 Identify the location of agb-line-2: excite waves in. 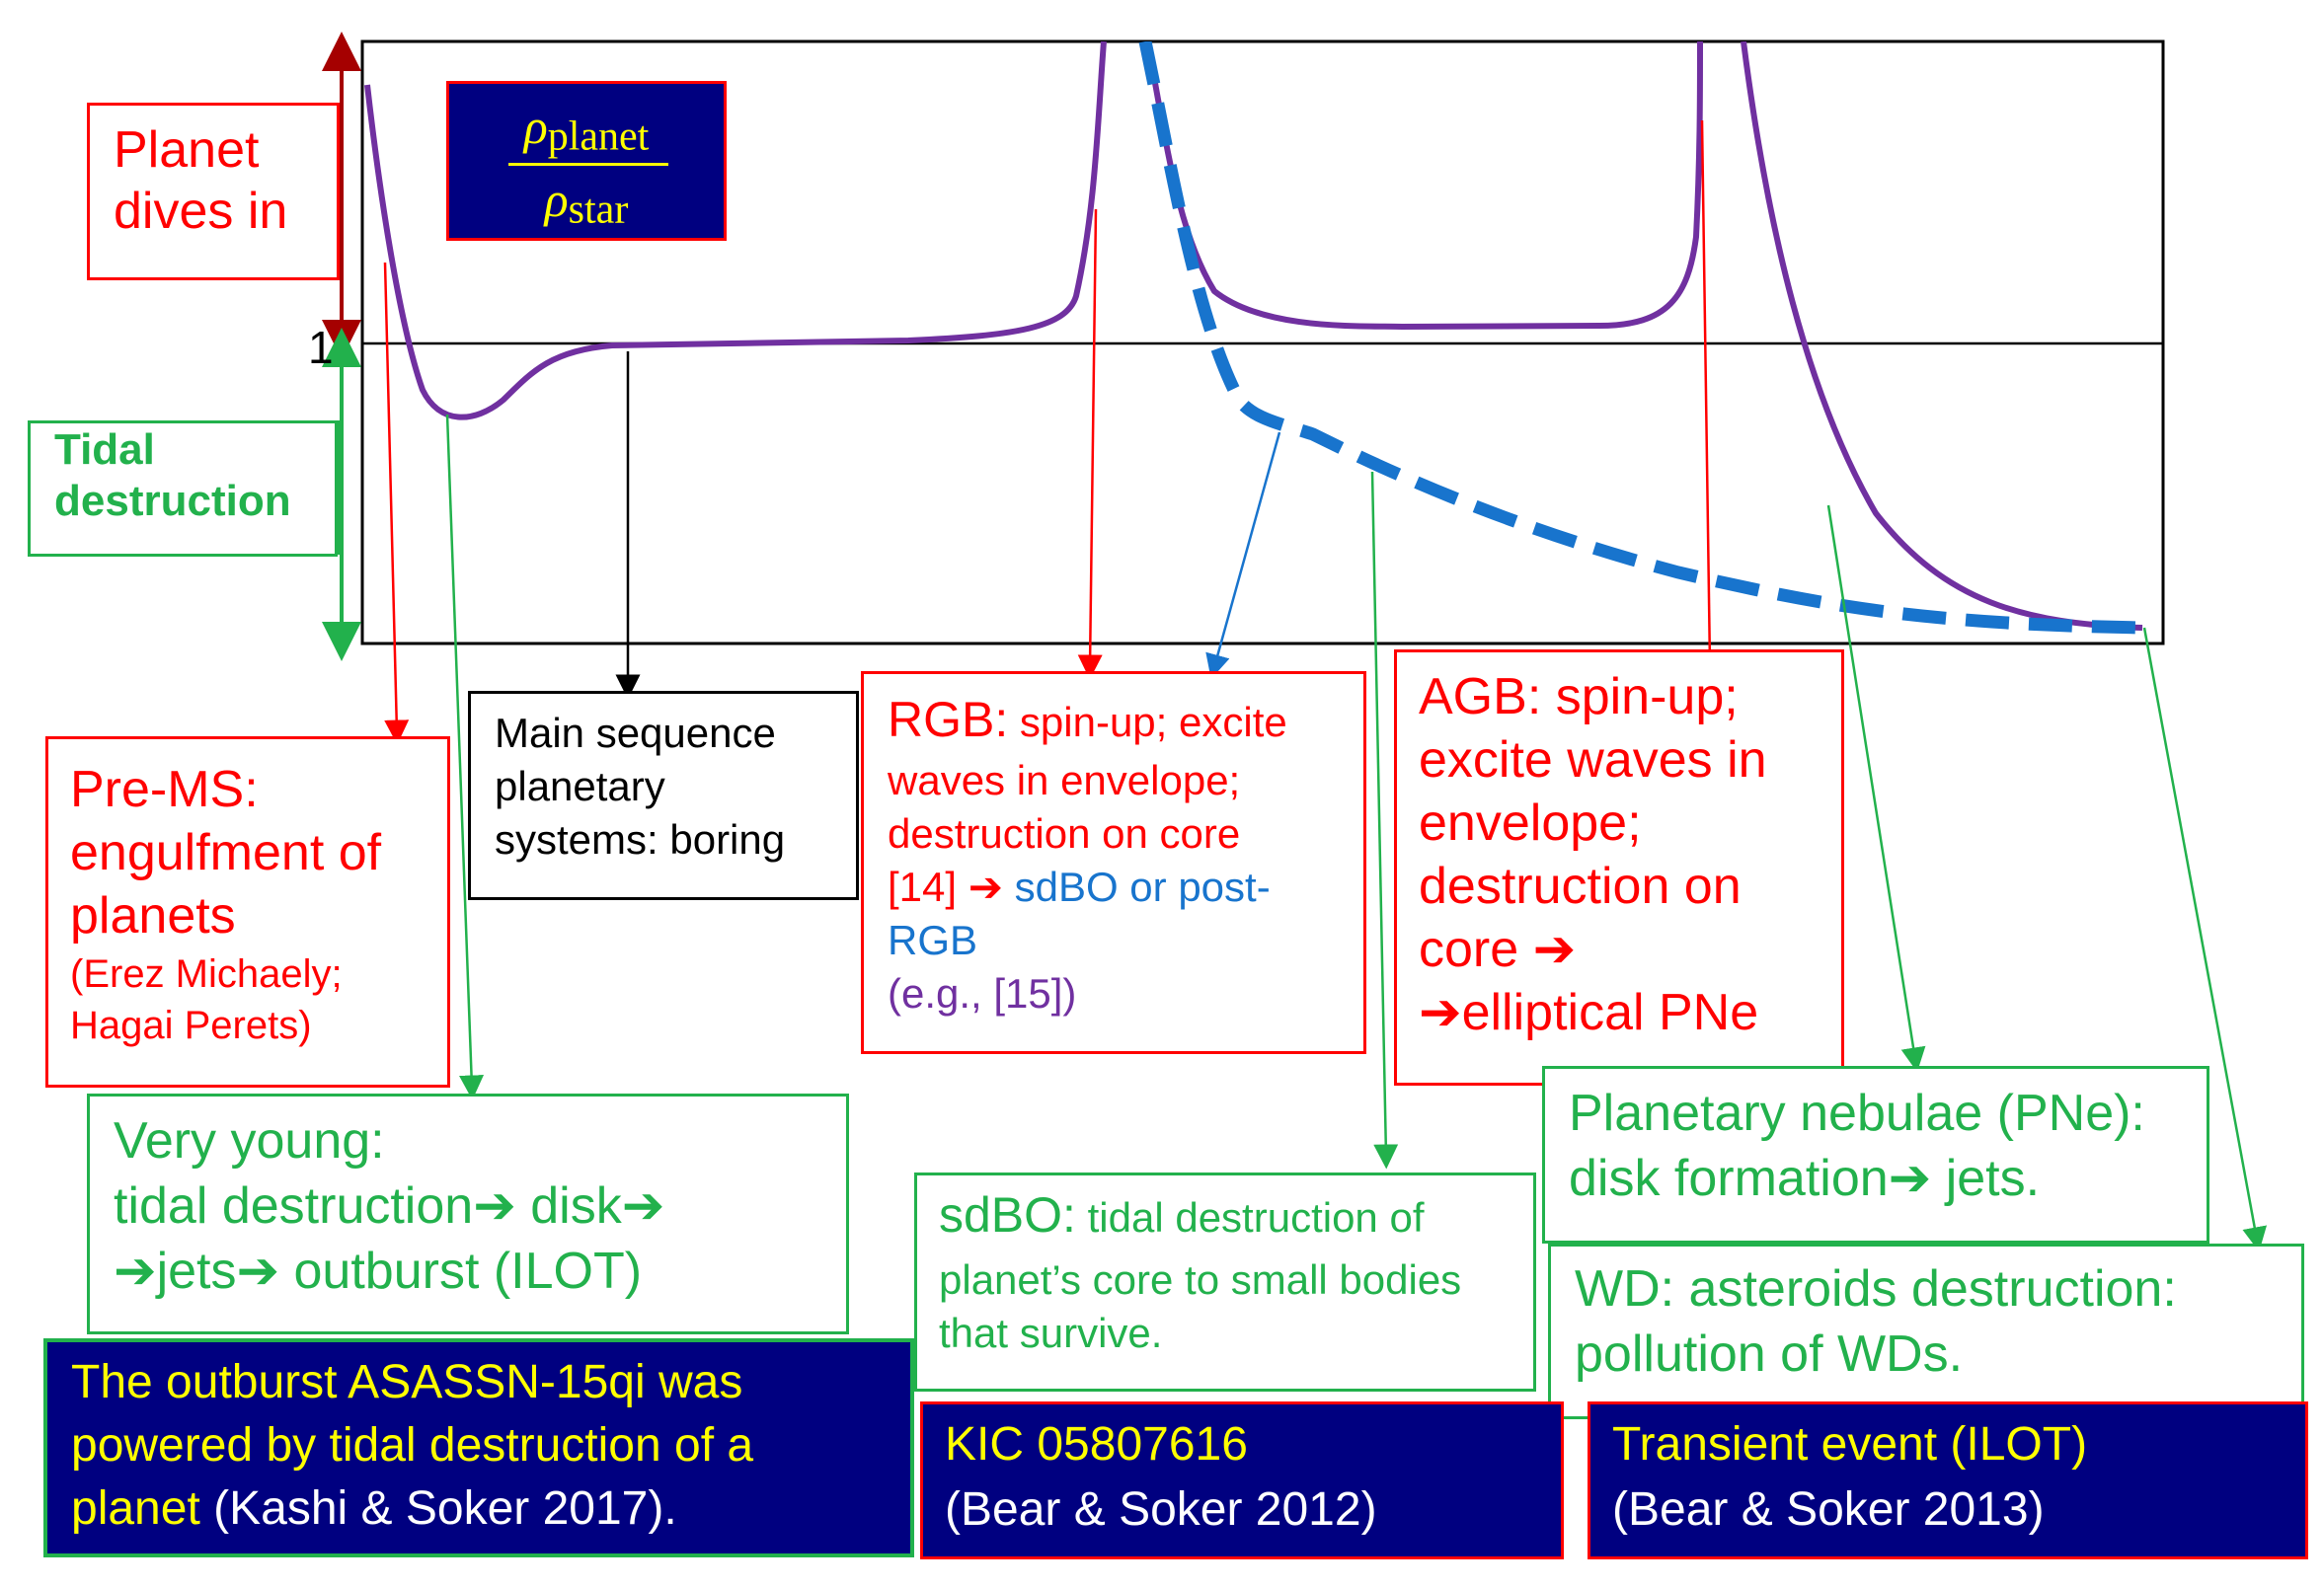
(1593, 760).